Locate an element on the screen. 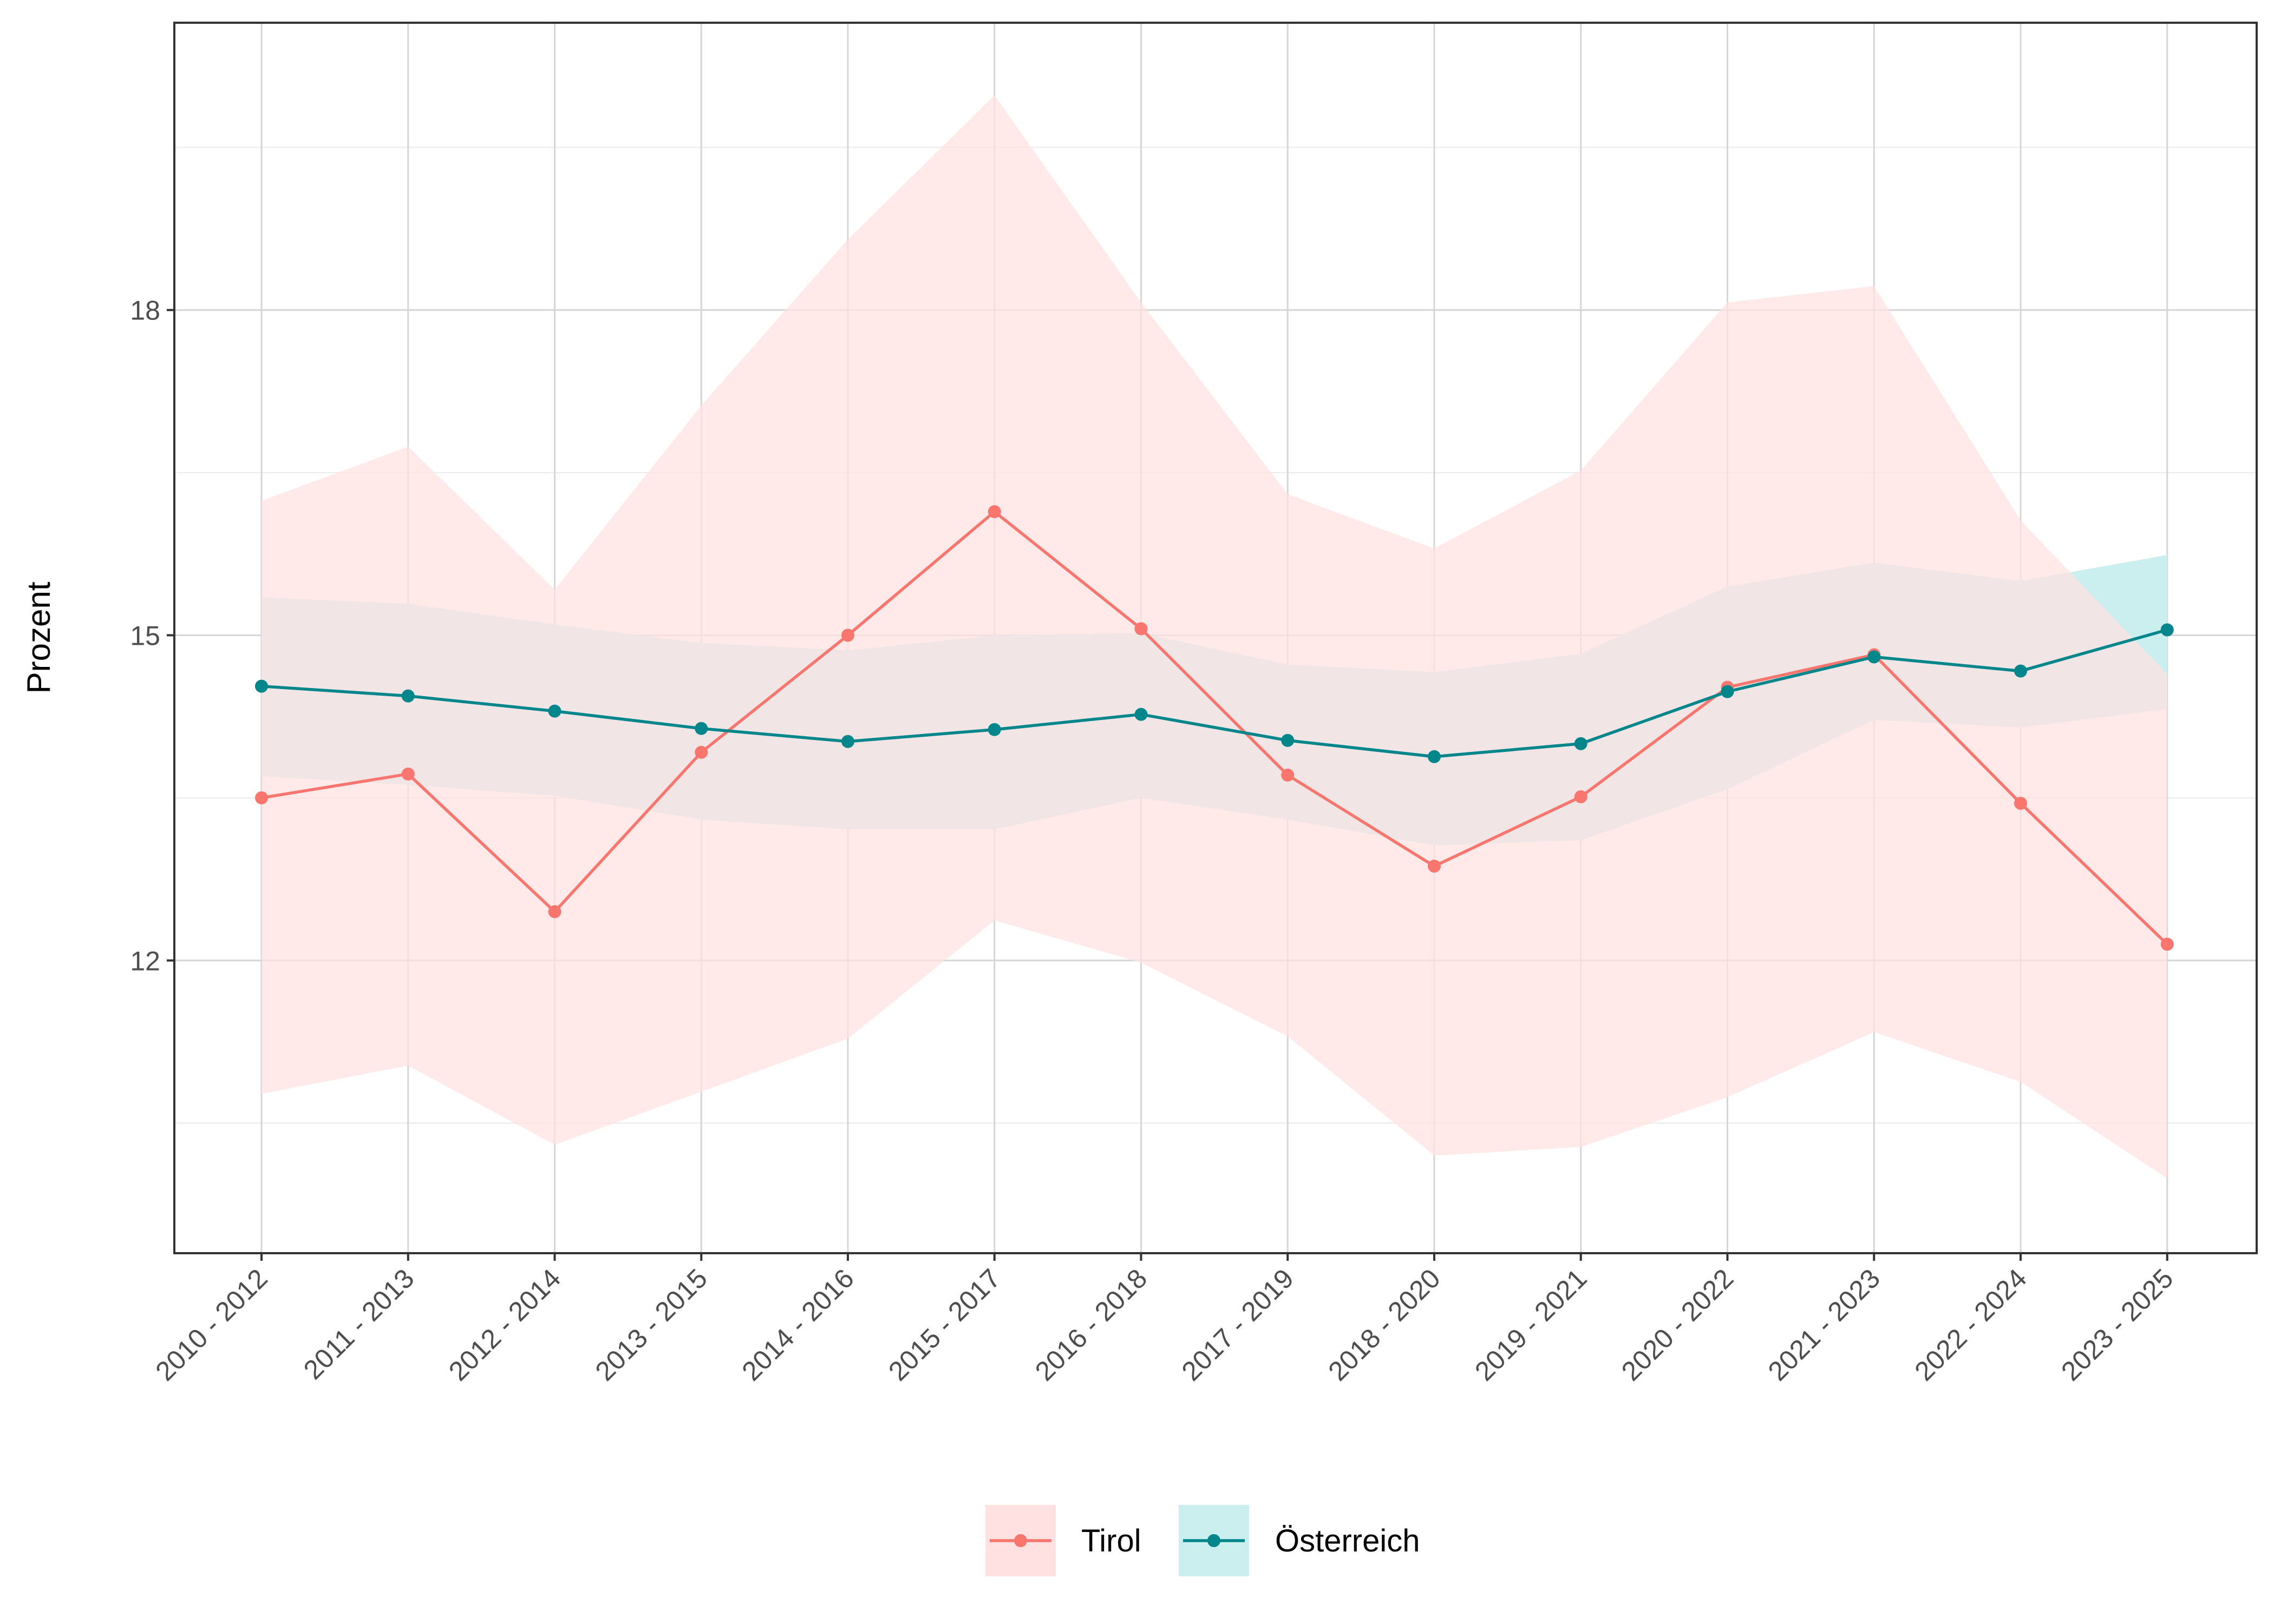 The image size is (2274, 1624). legend: Tirol Österreich is located at coordinates (1203, 1540).